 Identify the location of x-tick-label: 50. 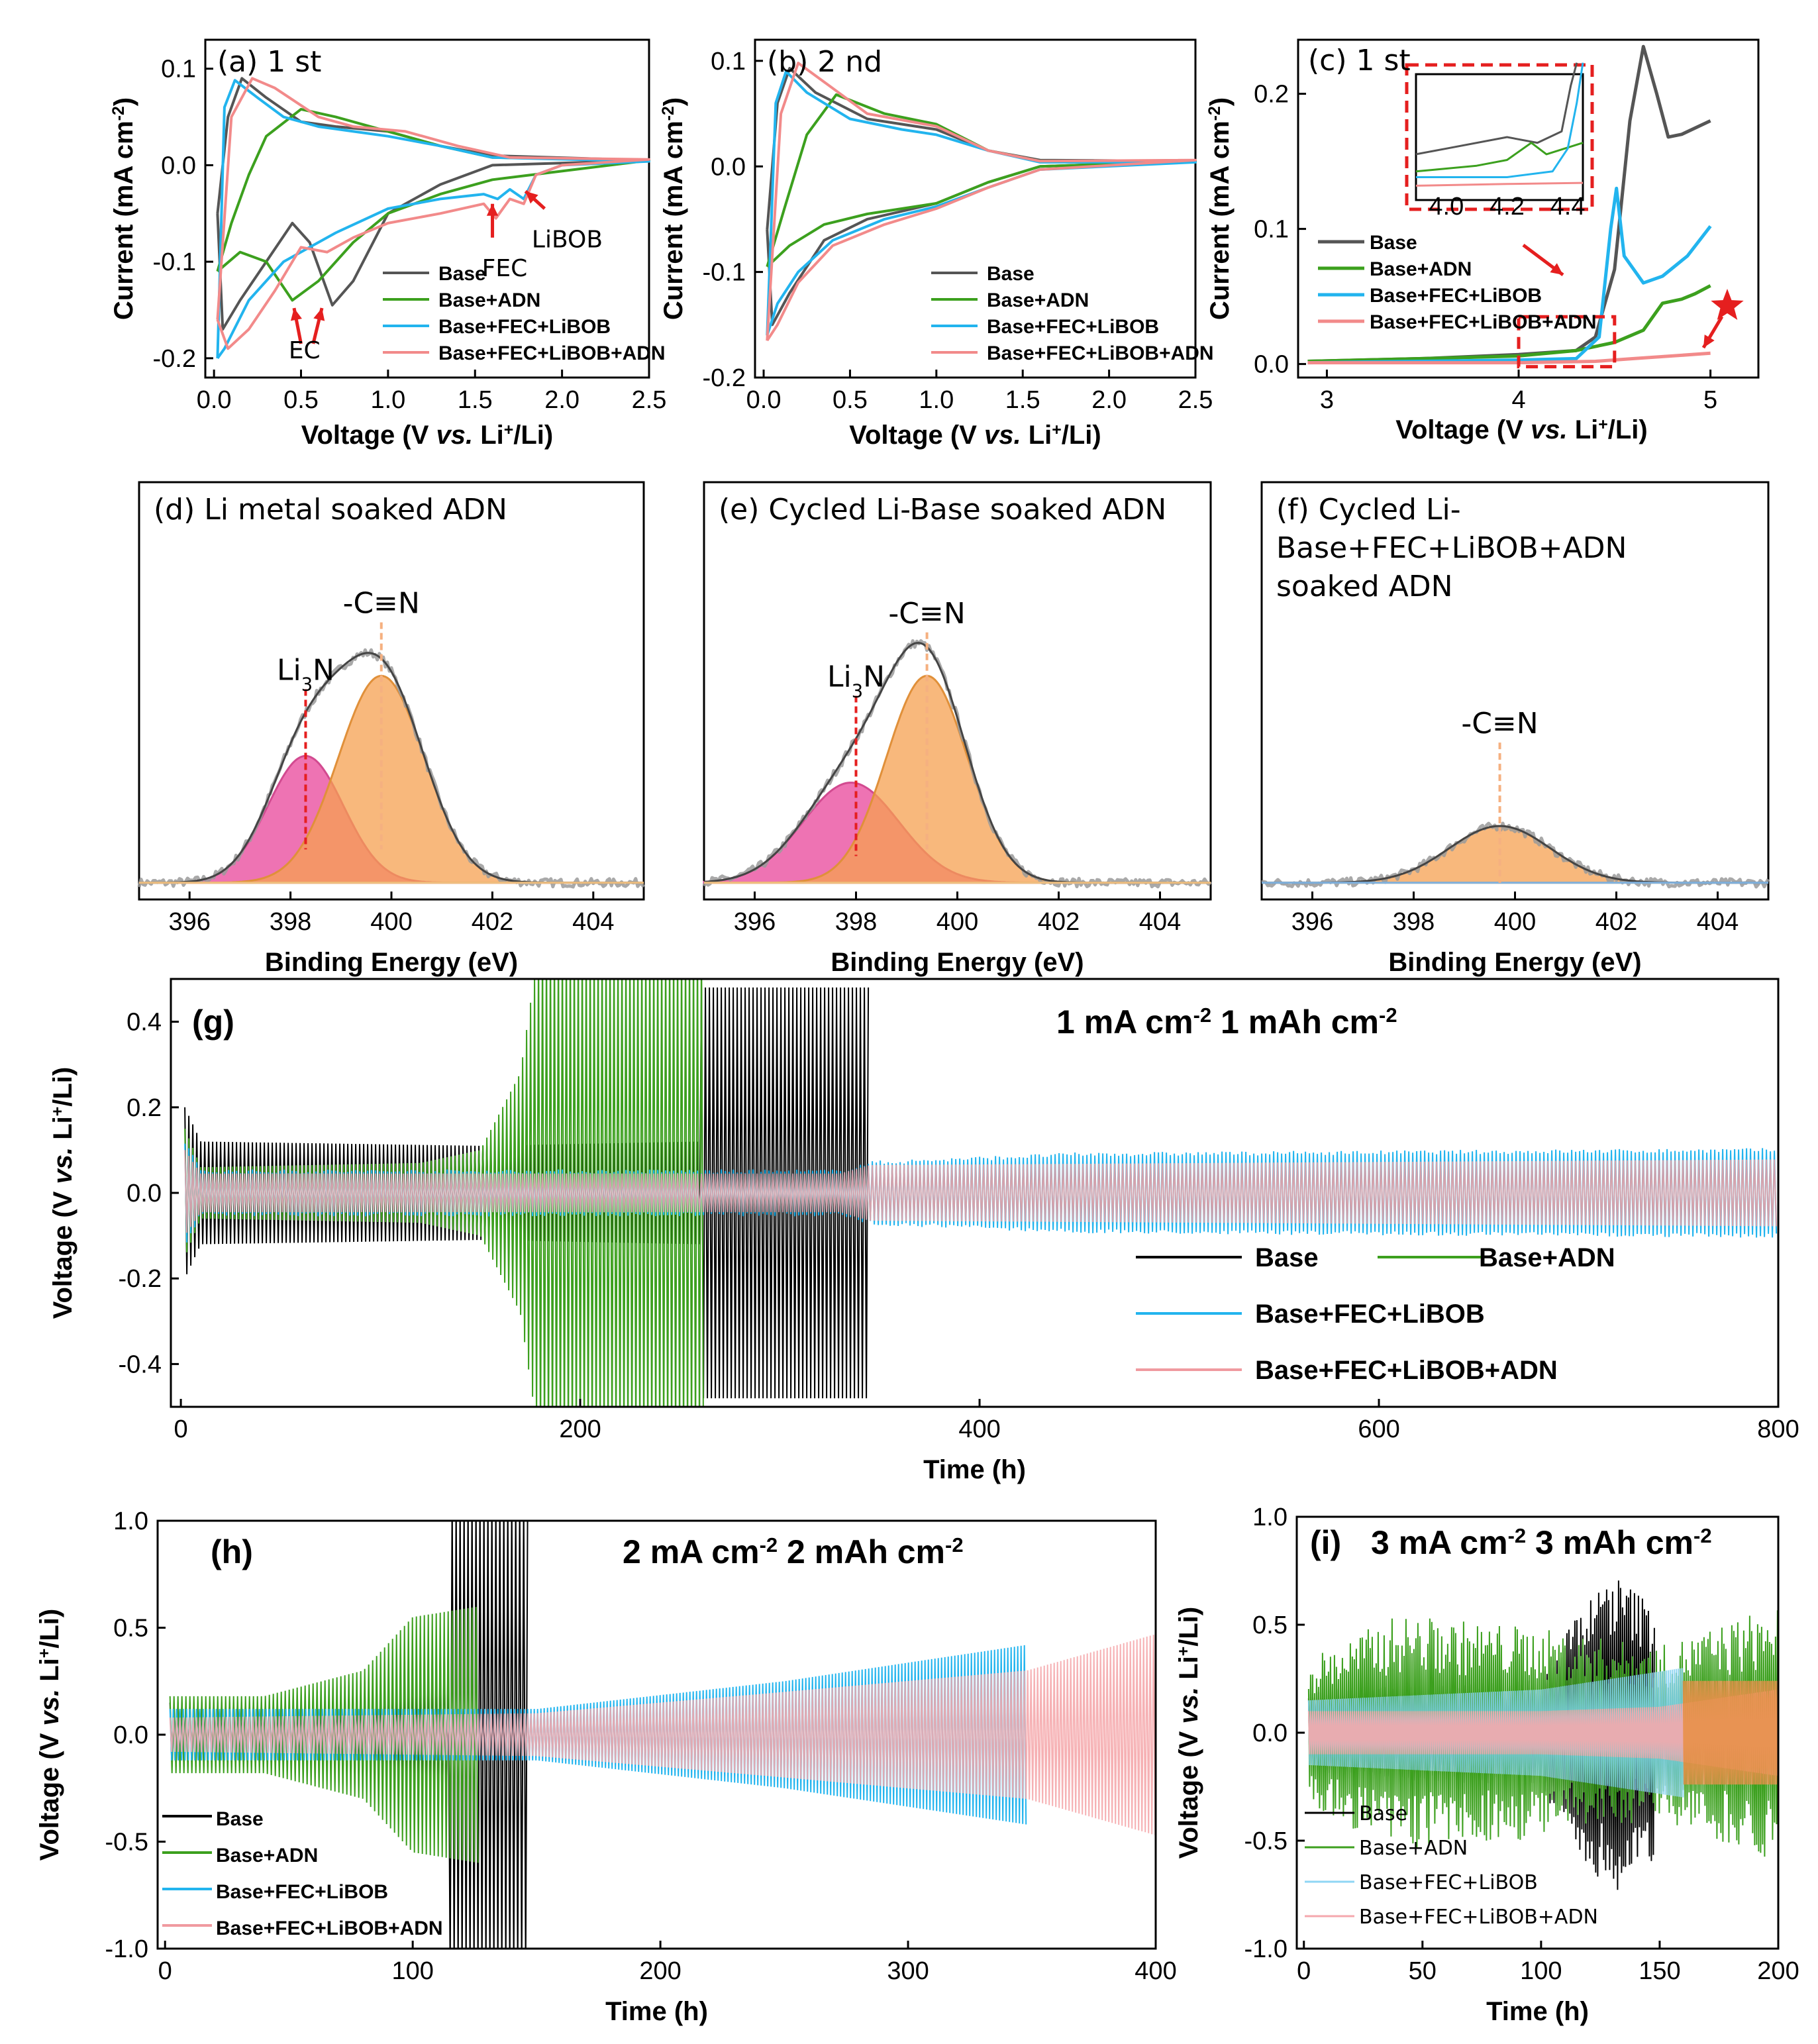
(1423, 1971).